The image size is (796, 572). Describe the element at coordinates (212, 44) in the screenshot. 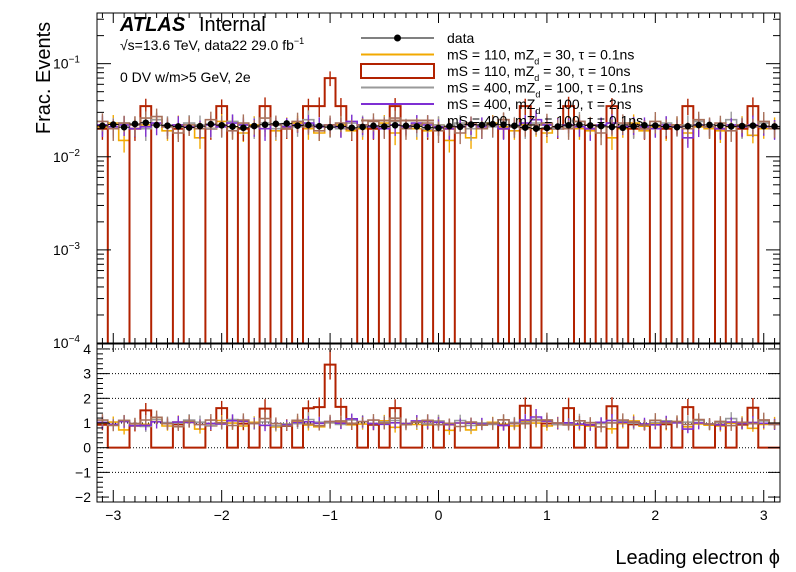

I see `energy-lumi-label: √s=13.6 TeV, data22 29.0 fb−1` at that location.